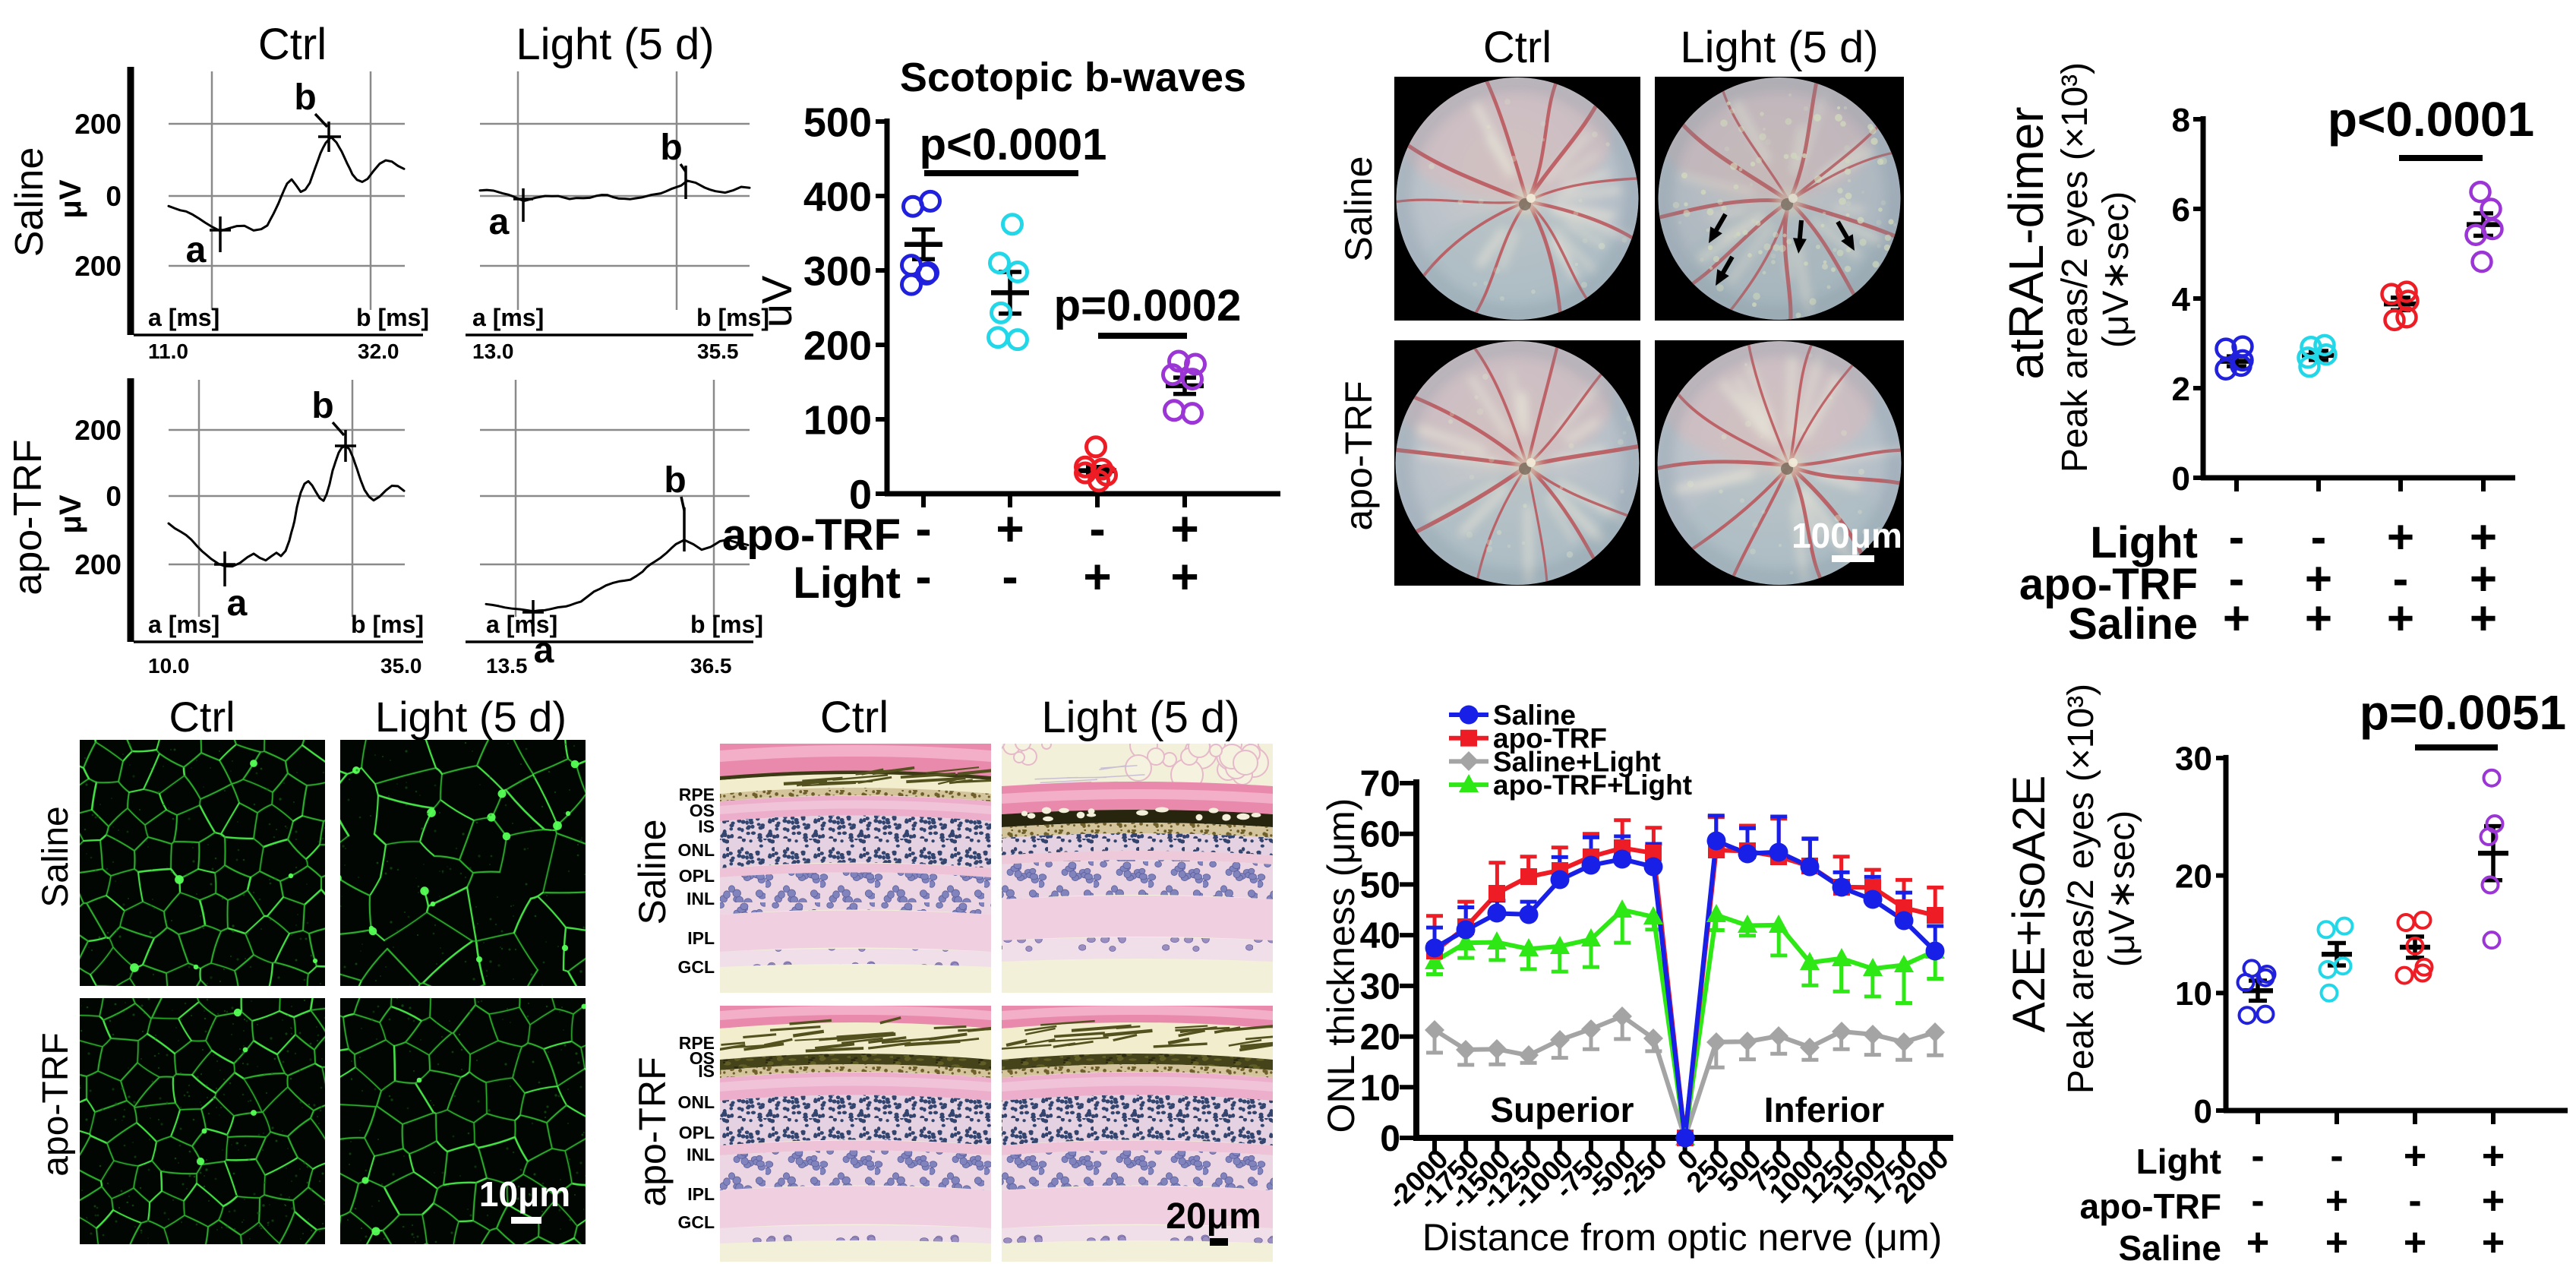 The image size is (2576, 1286). What do you see at coordinates (1847, 535) in the screenshot?
I see `svg-text: 100μm` at bounding box center [1847, 535].